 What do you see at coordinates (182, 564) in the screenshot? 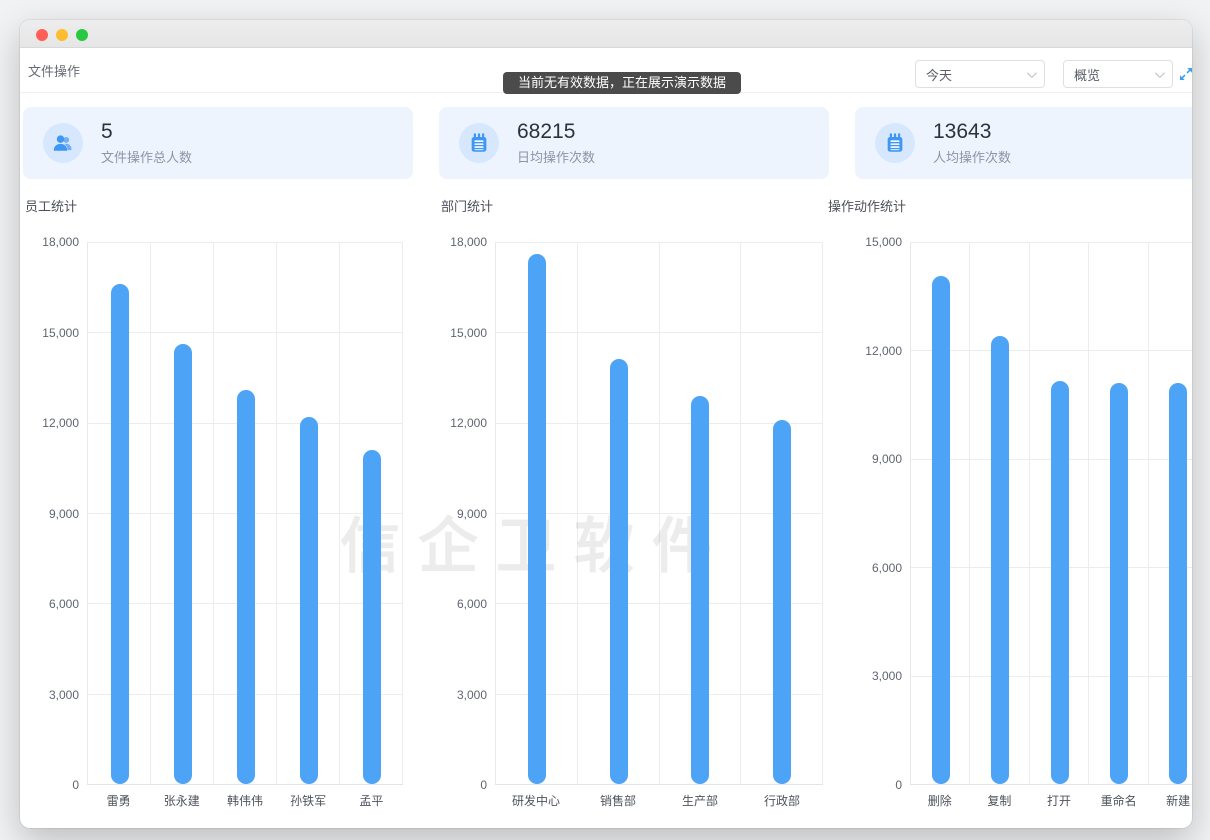
I see `bar-张永建` at bounding box center [182, 564].